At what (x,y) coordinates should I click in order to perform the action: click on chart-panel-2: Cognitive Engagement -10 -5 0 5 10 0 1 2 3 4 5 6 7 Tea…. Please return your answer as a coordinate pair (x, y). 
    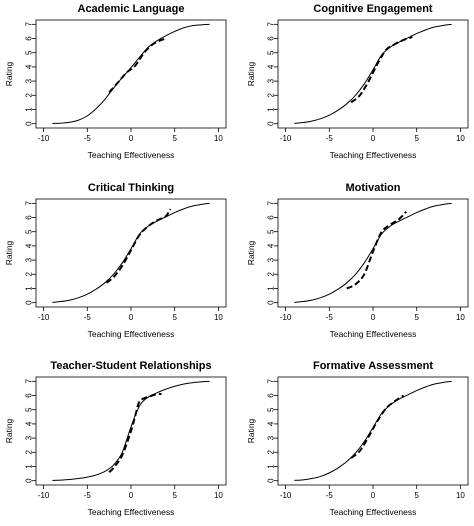
    Looking at the image, I should click on (357, 81).